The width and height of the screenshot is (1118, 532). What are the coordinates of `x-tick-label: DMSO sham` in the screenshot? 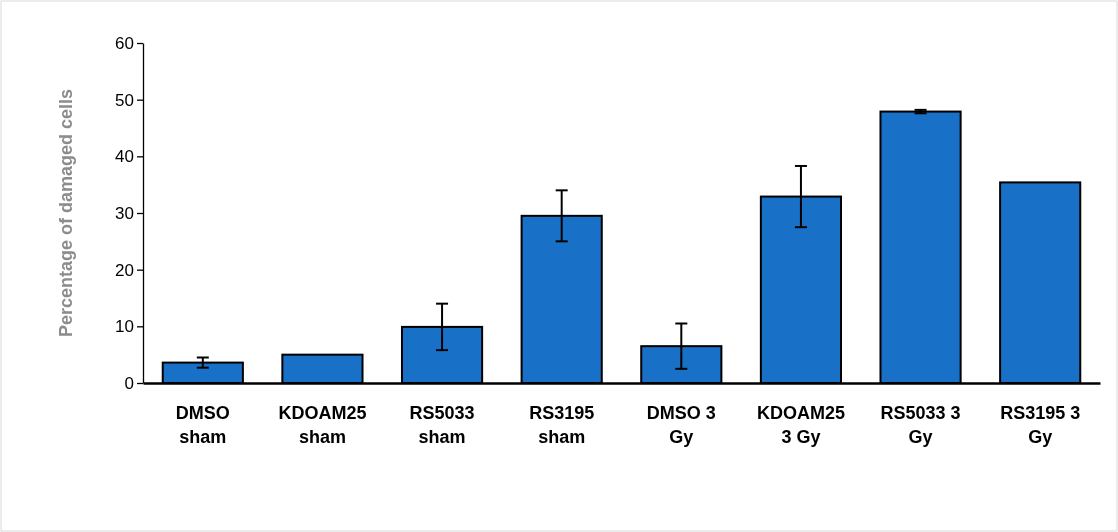 It's located at (202, 425).